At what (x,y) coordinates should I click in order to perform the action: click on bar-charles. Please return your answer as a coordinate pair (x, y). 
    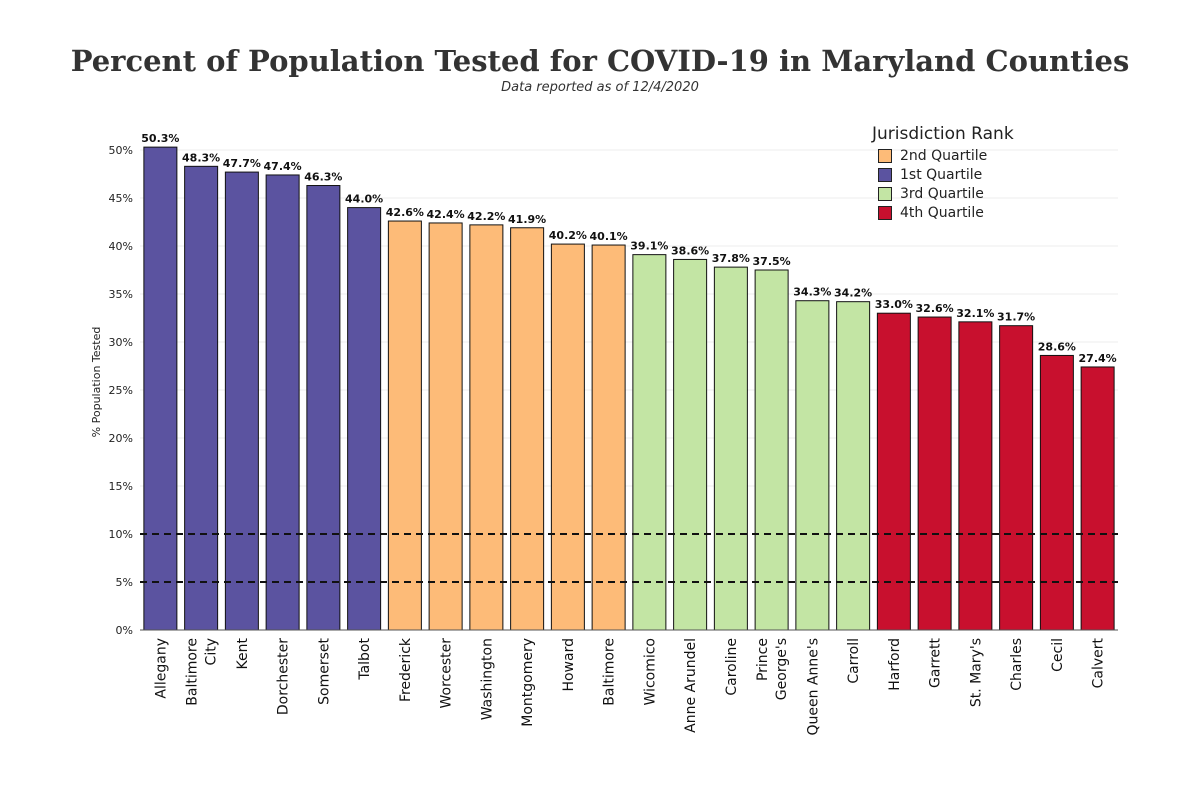
    Looking at the image, I should click on (1016, 478).